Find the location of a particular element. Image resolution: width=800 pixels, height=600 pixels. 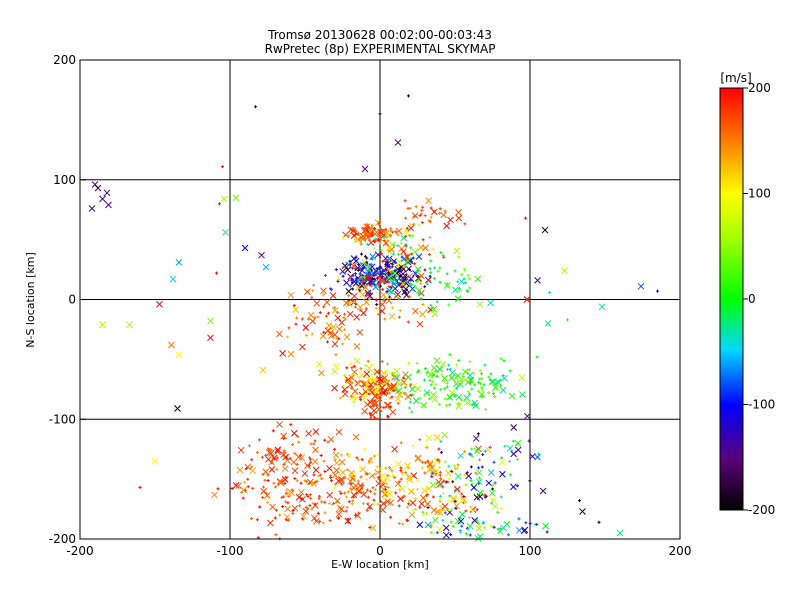

y-tick-label: -100 is located at coordinates (62, 419).